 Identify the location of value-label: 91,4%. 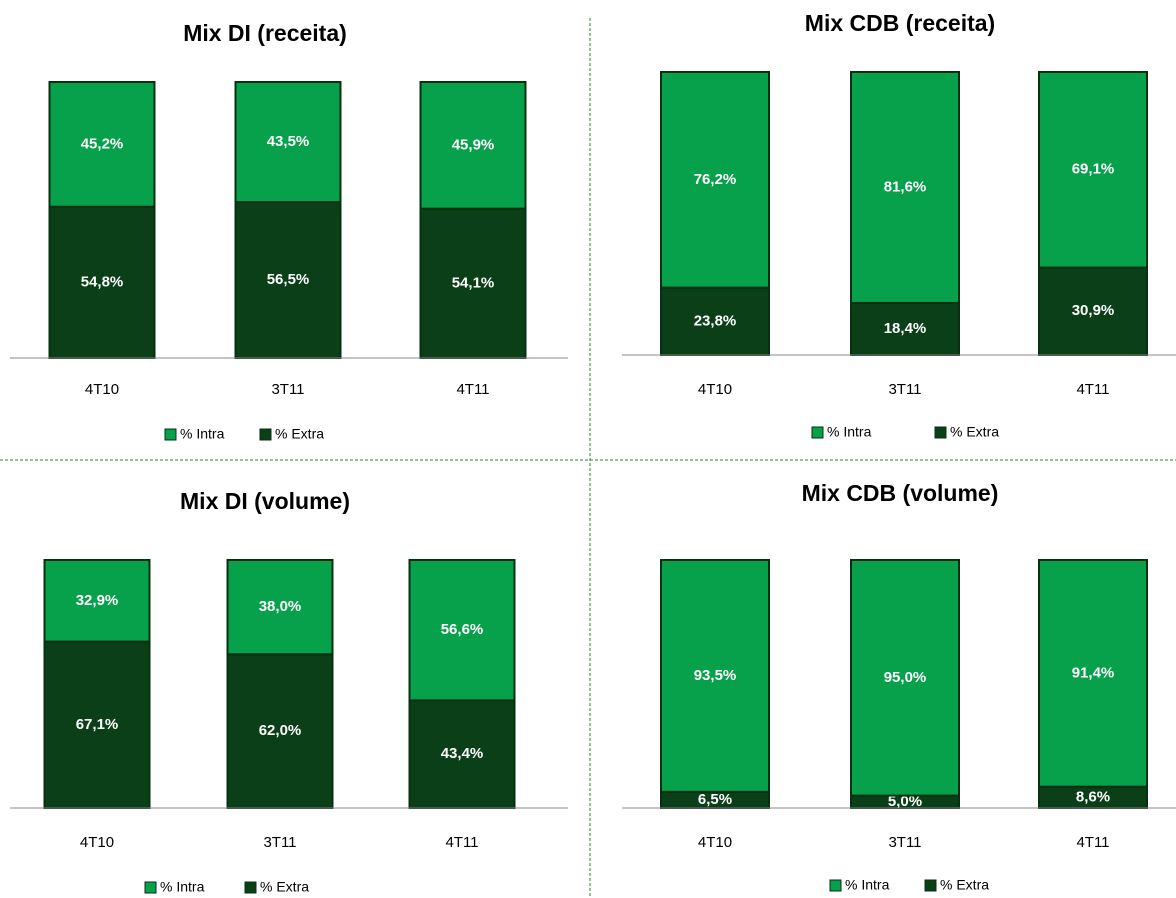
(1093, 672).